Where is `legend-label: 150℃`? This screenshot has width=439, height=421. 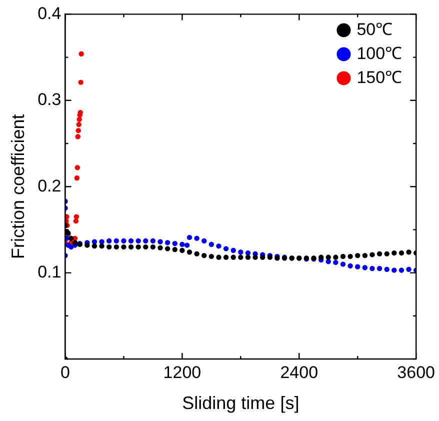
legend-label: 150℃ is located at coordinates (379, 77).